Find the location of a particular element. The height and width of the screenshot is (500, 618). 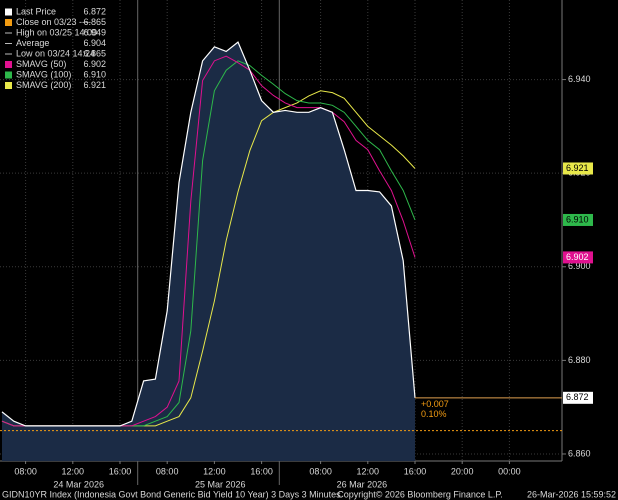

legend-value: 6.904 is located at coordinates (94, 43).